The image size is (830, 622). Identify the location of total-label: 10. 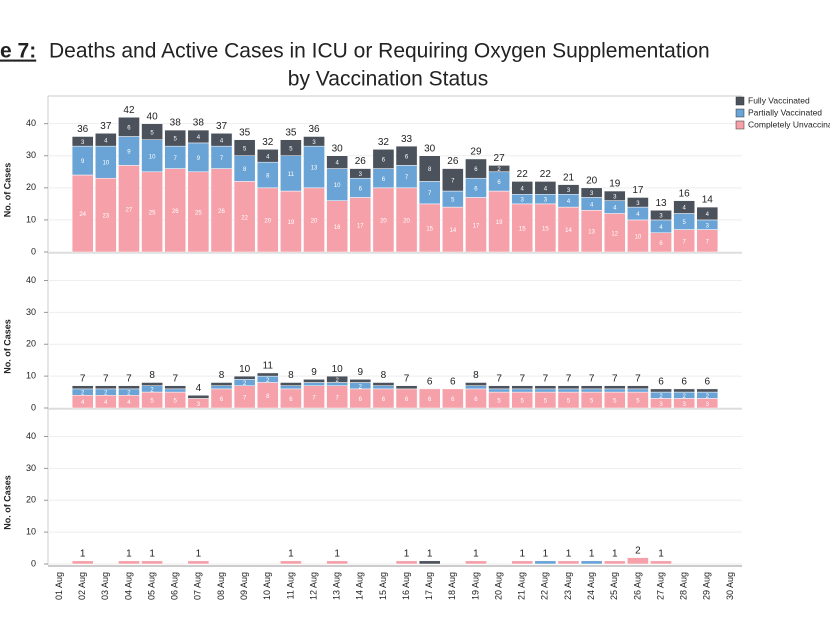
(338, 369).